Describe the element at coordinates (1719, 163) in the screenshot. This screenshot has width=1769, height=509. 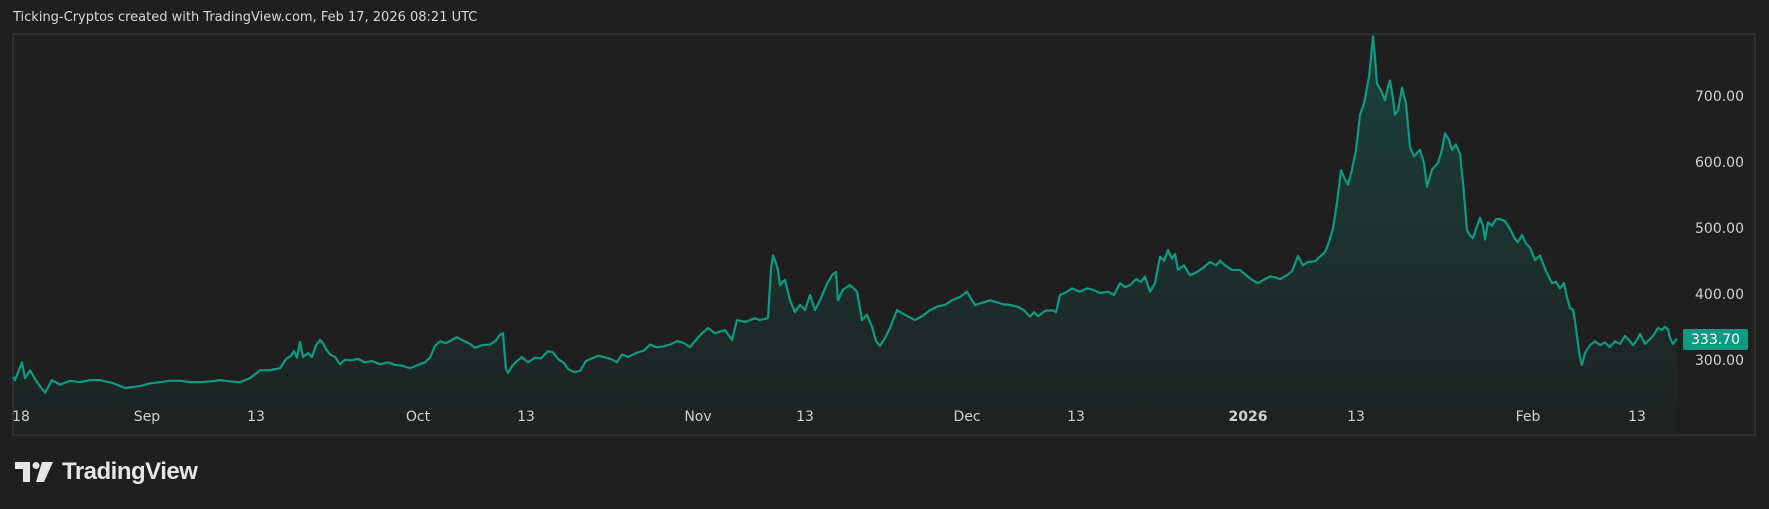
I see `price-axis-label: 600.00` at that location.